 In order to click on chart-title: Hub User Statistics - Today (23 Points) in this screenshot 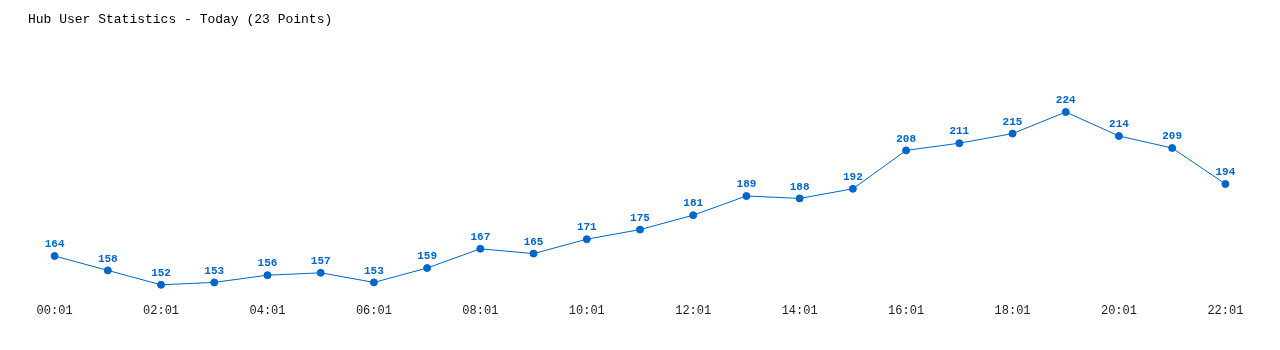, I will do `click(180, 20)`.